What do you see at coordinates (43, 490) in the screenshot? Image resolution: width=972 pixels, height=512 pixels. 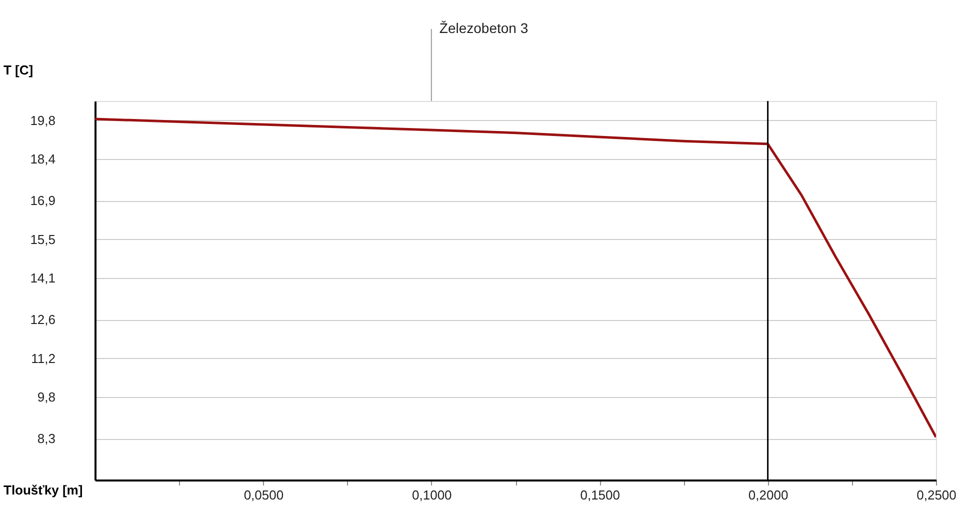 I see `x-axis-title: Tloušťky [m]` at bounding box center [43, 490].